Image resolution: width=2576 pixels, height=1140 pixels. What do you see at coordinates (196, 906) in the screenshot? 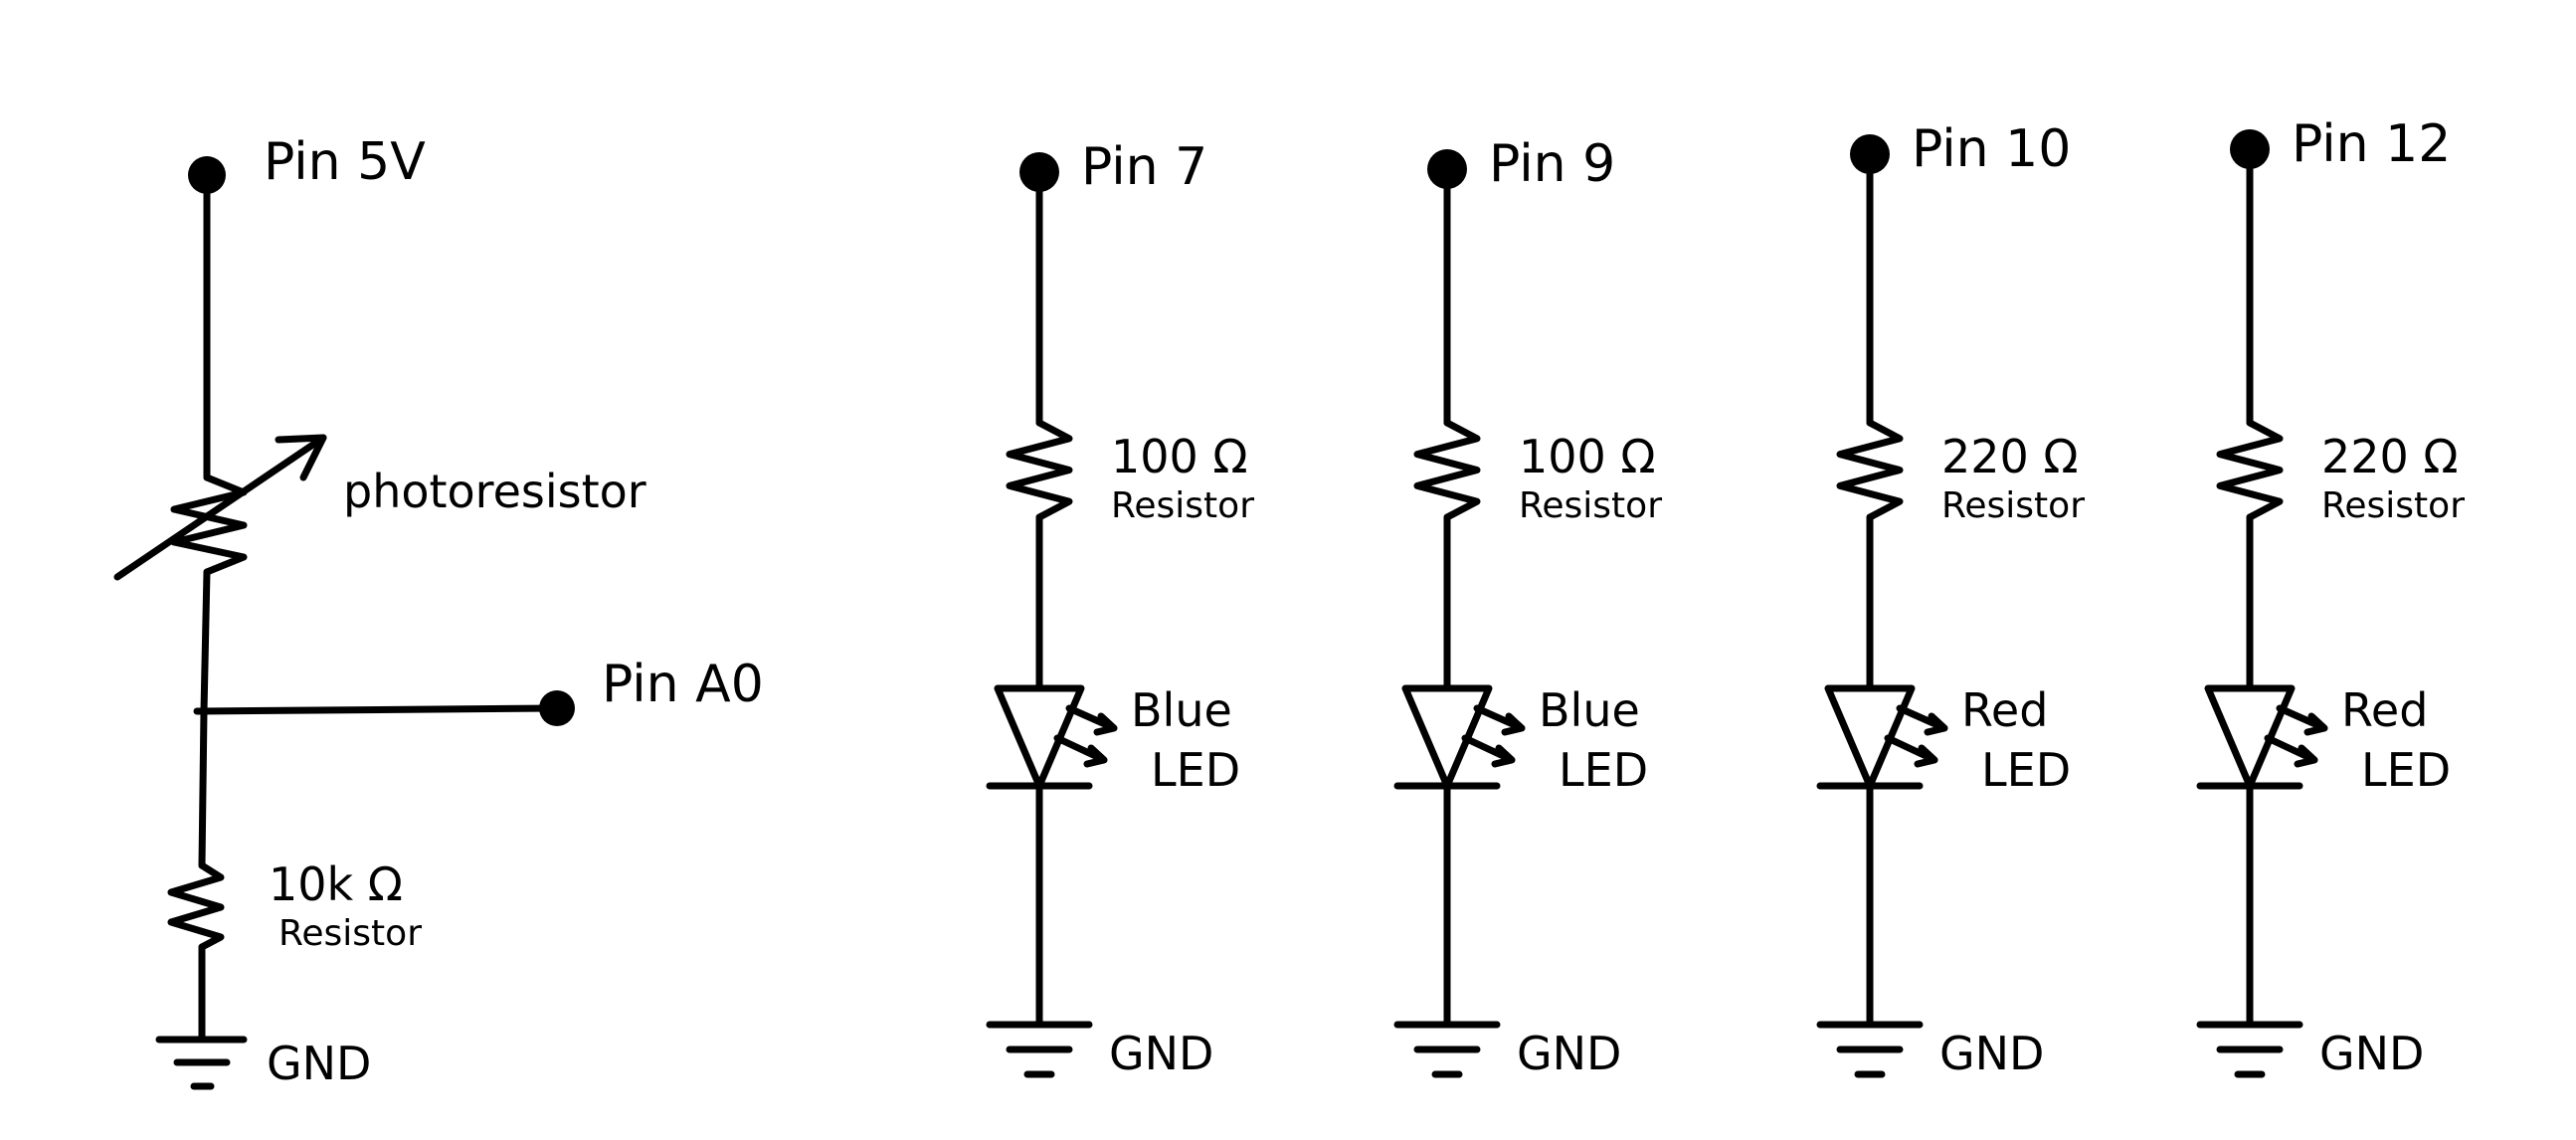
I see `resistor-10k-symbol` at bounding box center [196, 906].